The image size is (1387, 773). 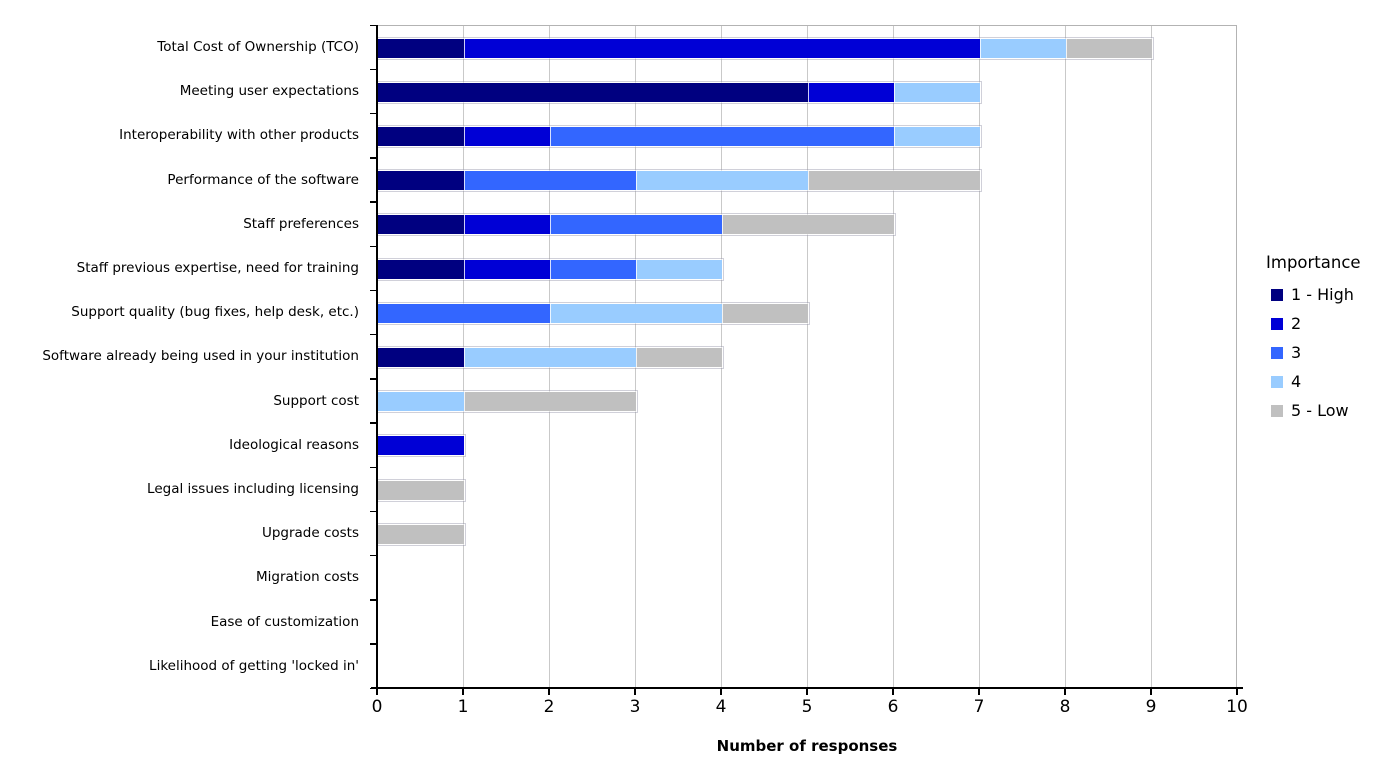 I want to click on legend: Importance 1 - High 2 3 4 5 - Low, so click(x=1313, y=341).